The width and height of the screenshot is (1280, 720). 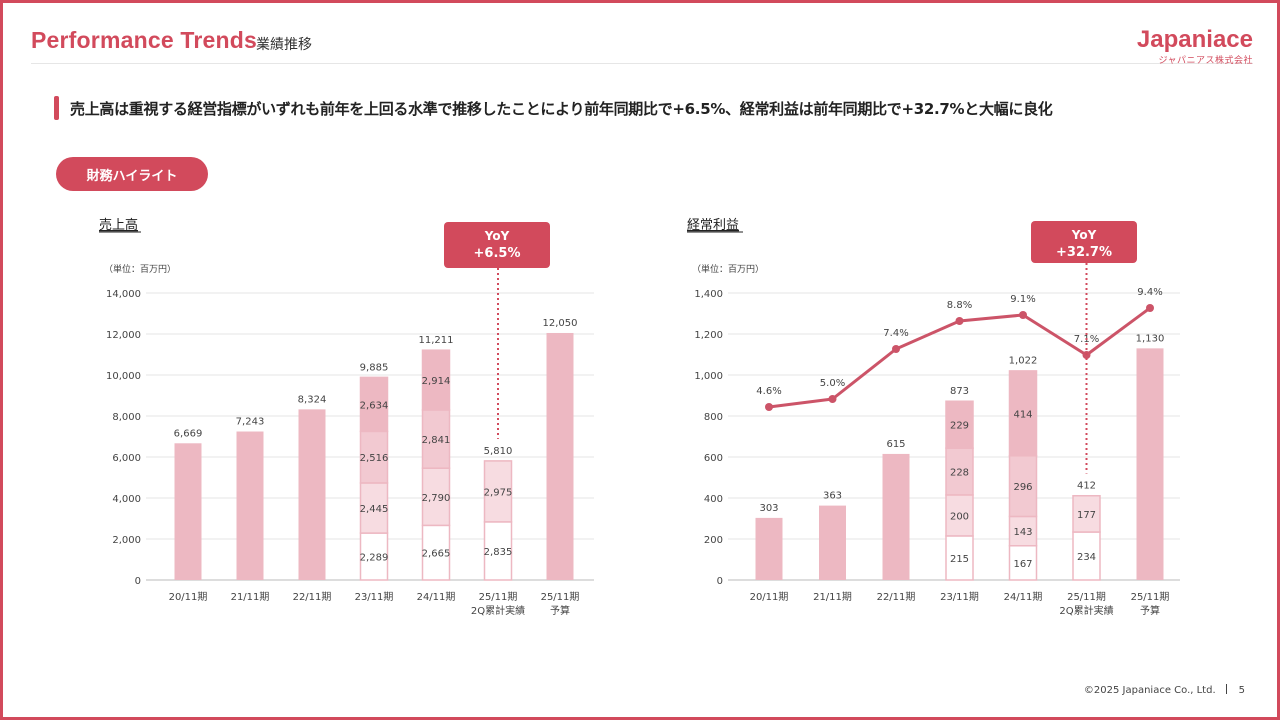 I want to click on bar-segment-label: 177, so click(x=1086, y=515).